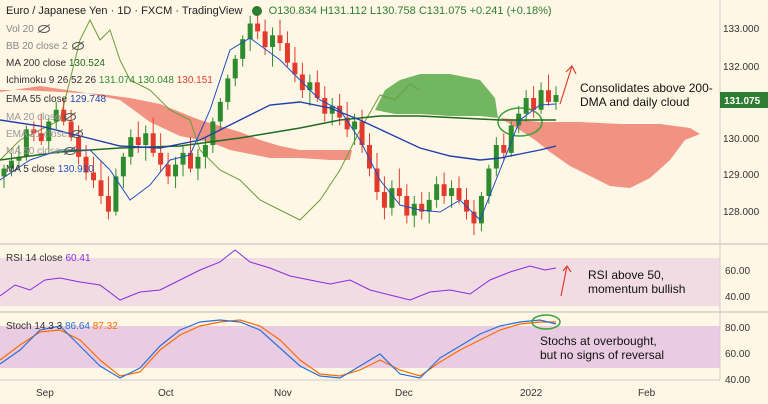 The height and width of the screenshot is (404, 768). What do you see at coordinates (546, 322) in the screenshot?
I see `highlight-circle-stoch` at bounding box center [546, 322].